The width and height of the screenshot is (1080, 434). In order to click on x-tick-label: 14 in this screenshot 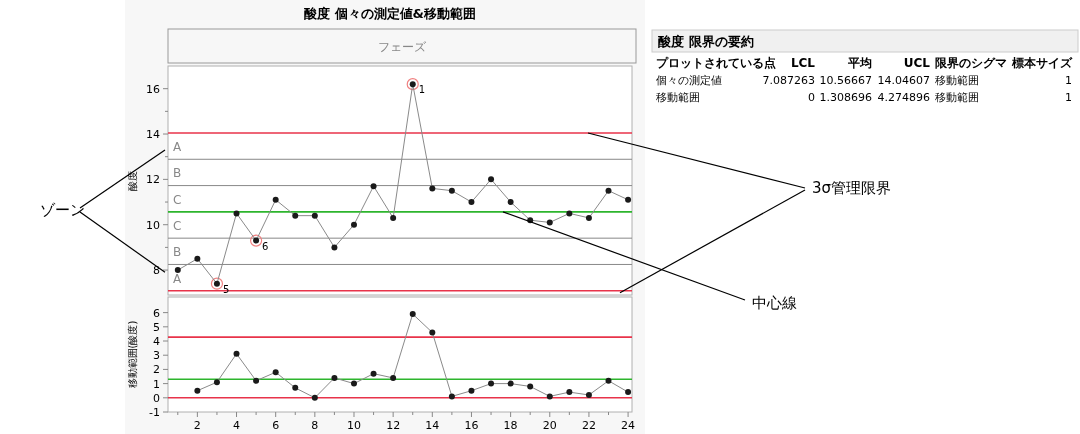, I will do `click(432, 425)`.